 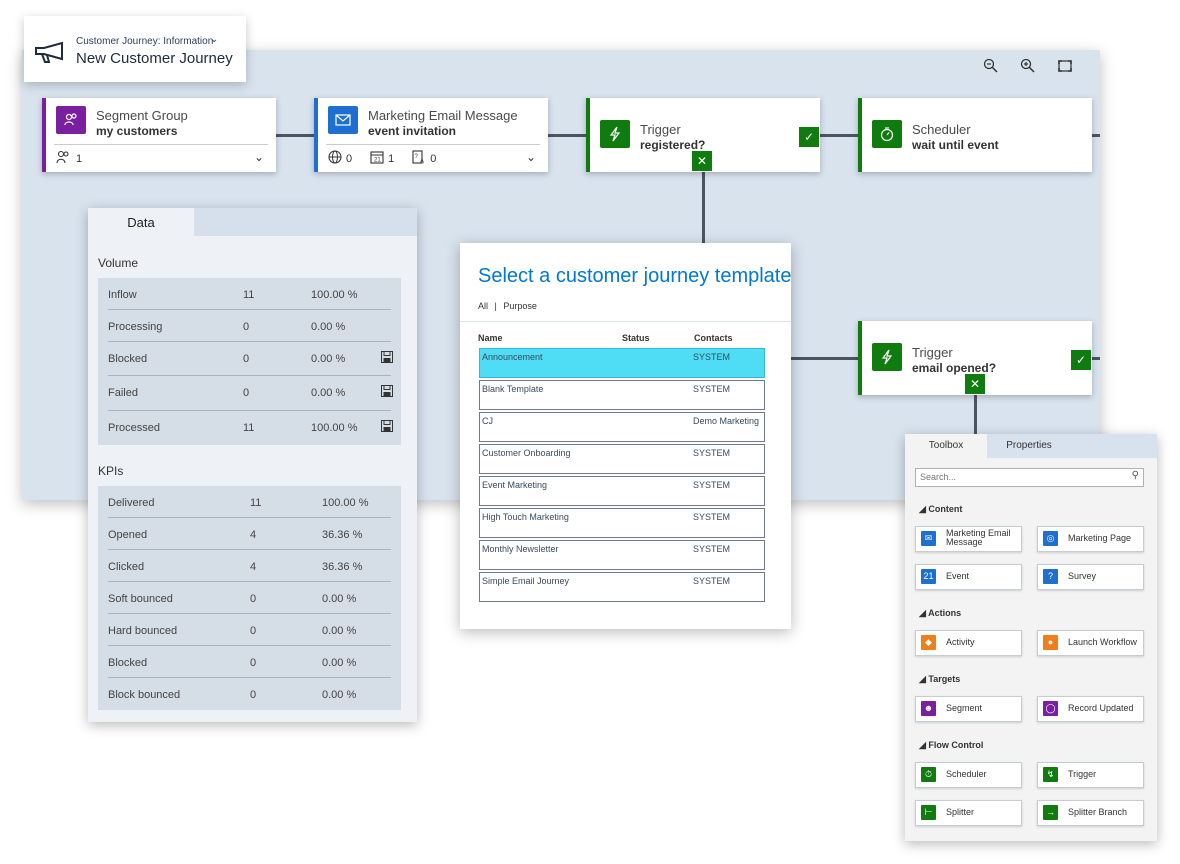 I want to click on template-contacts: SYSTEM, so click(x=712, y=581).